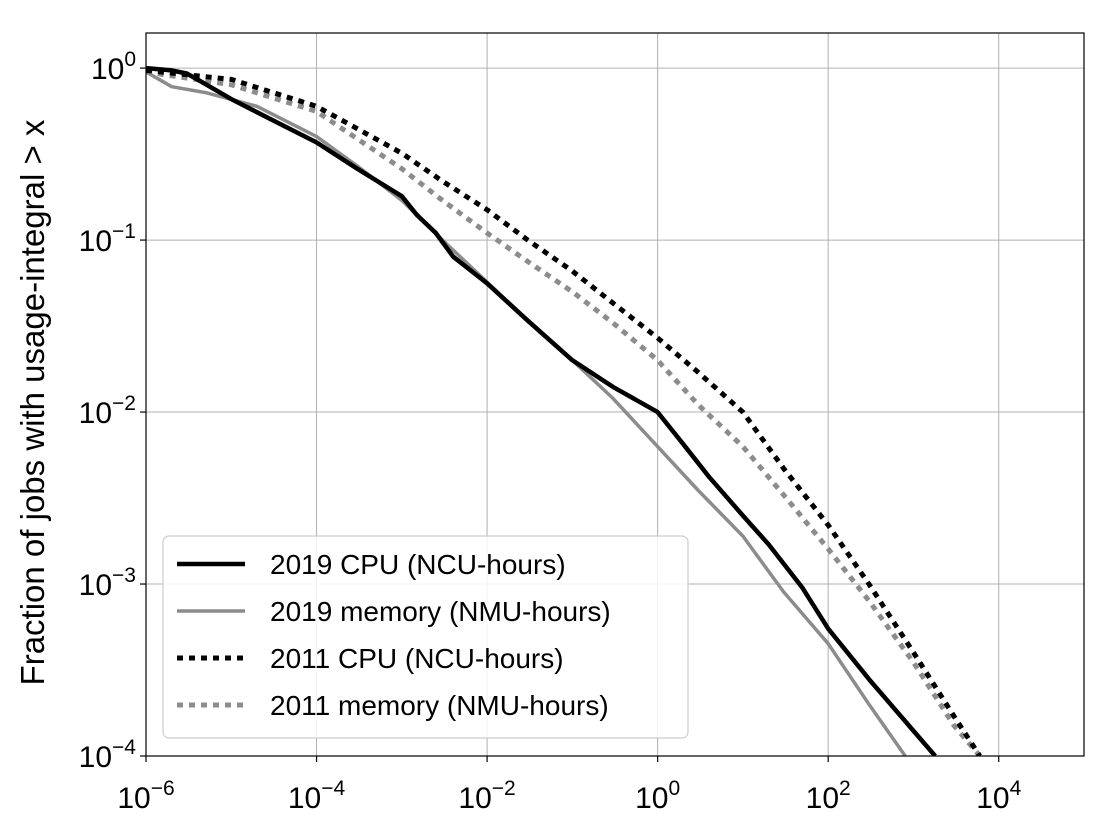  I want to click on x-tick-label: 10⁰, so click(657, 796).